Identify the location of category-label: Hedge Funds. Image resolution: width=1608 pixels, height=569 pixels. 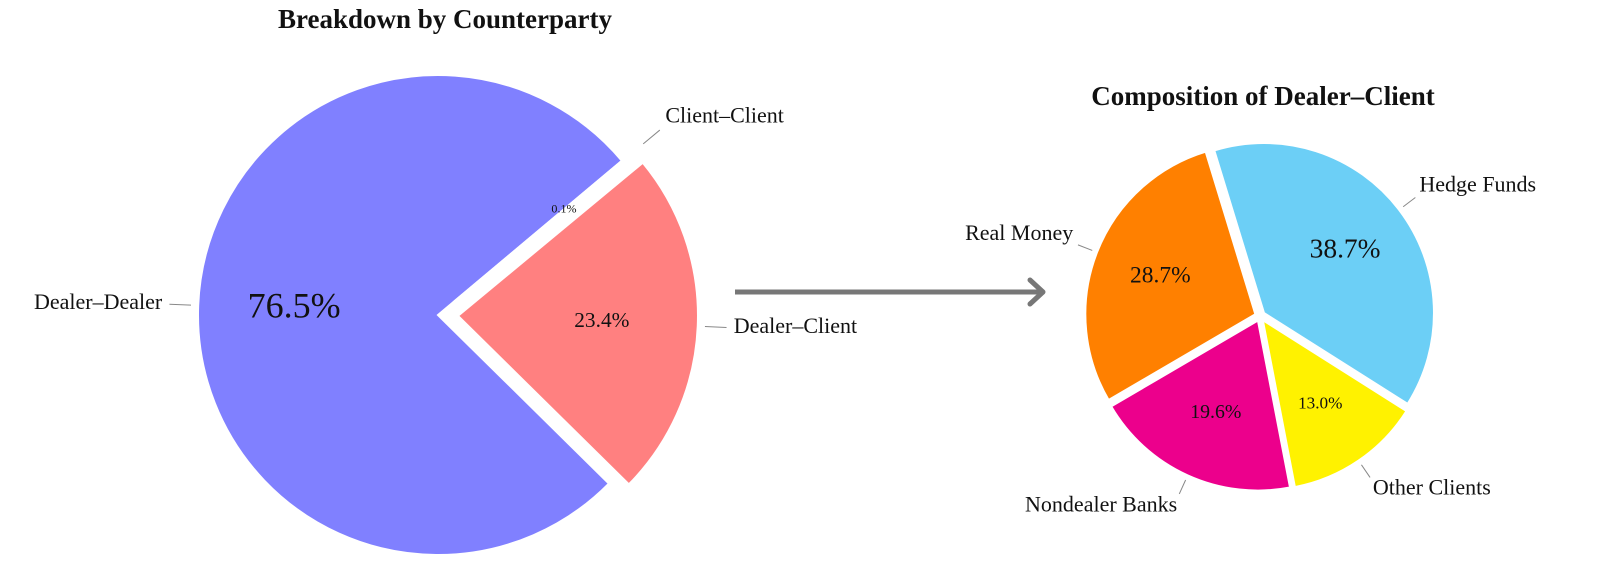
(1477, 183).